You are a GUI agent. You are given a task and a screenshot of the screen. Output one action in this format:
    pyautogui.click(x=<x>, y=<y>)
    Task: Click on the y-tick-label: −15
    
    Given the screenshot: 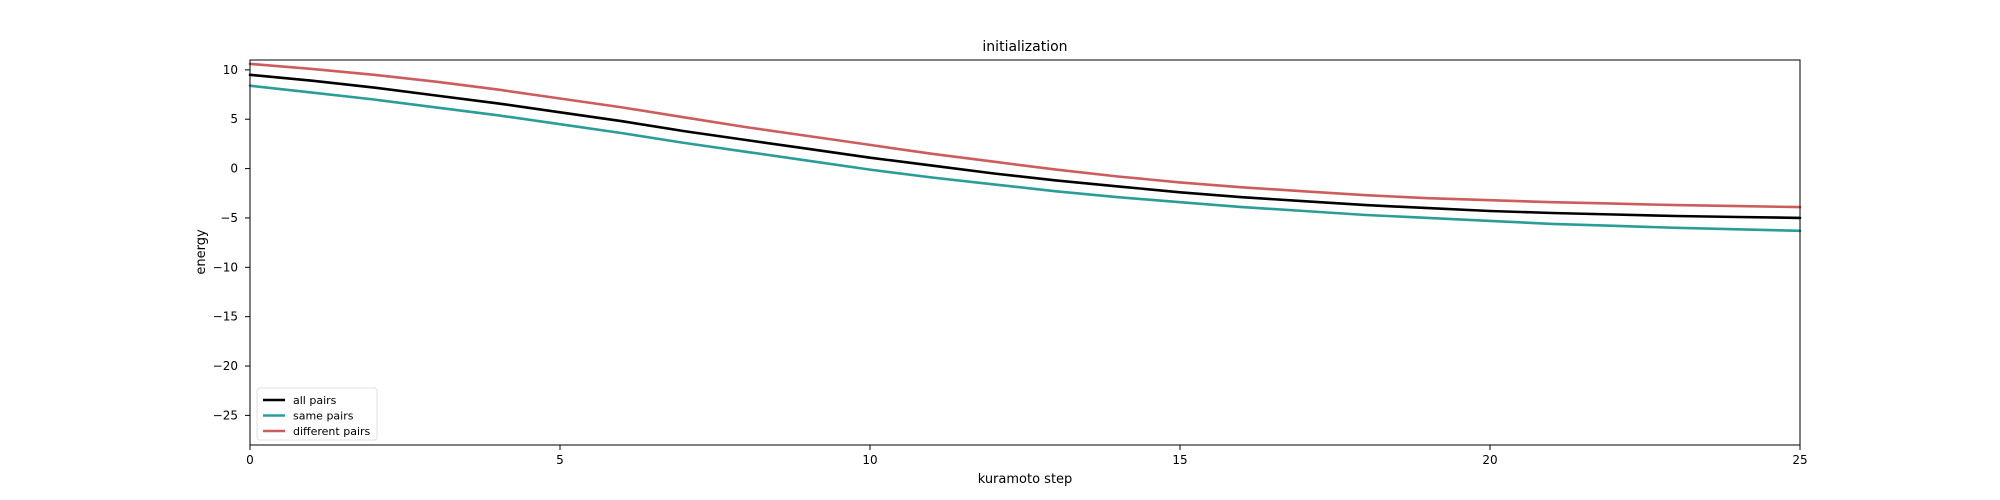 What is the action you would take?
    pyautogui.click(x=225, y=317)
    